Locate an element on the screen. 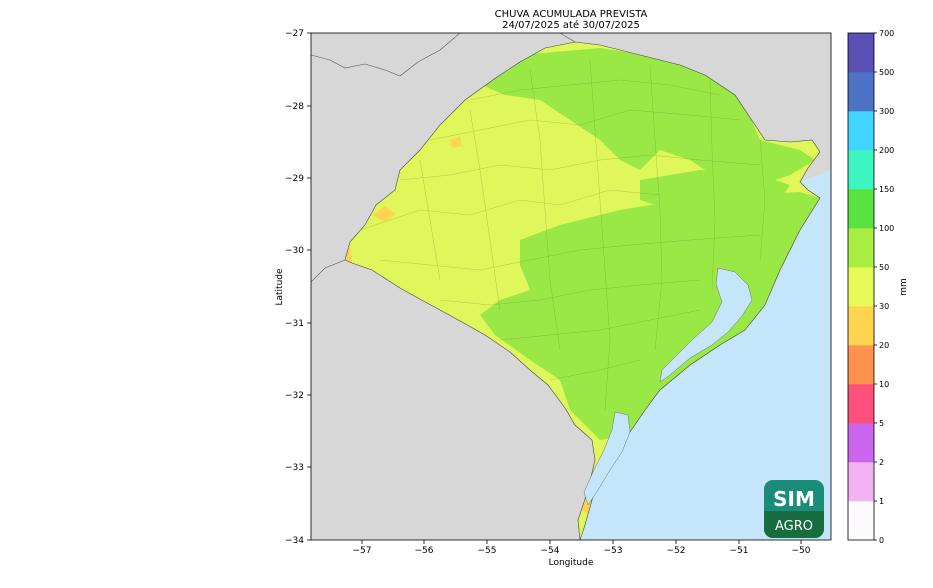 This screenshot has width=933, height=588. colorbar-label: 500 is located at coordinates (886, 72).